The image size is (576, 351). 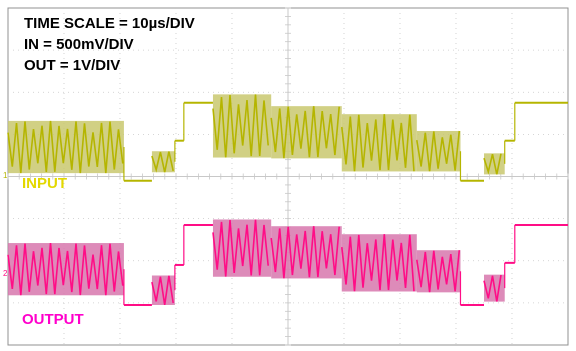 I want to click on output-envelope, so click(x=163, y=290).